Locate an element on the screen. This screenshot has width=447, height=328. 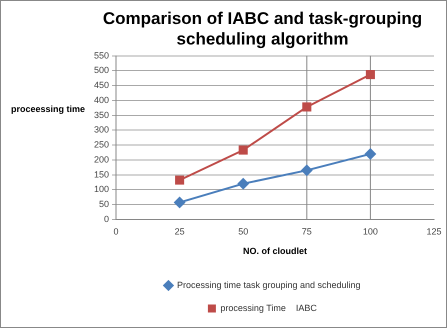
x-tick-label: 0 is located at coordinates (116, 231).